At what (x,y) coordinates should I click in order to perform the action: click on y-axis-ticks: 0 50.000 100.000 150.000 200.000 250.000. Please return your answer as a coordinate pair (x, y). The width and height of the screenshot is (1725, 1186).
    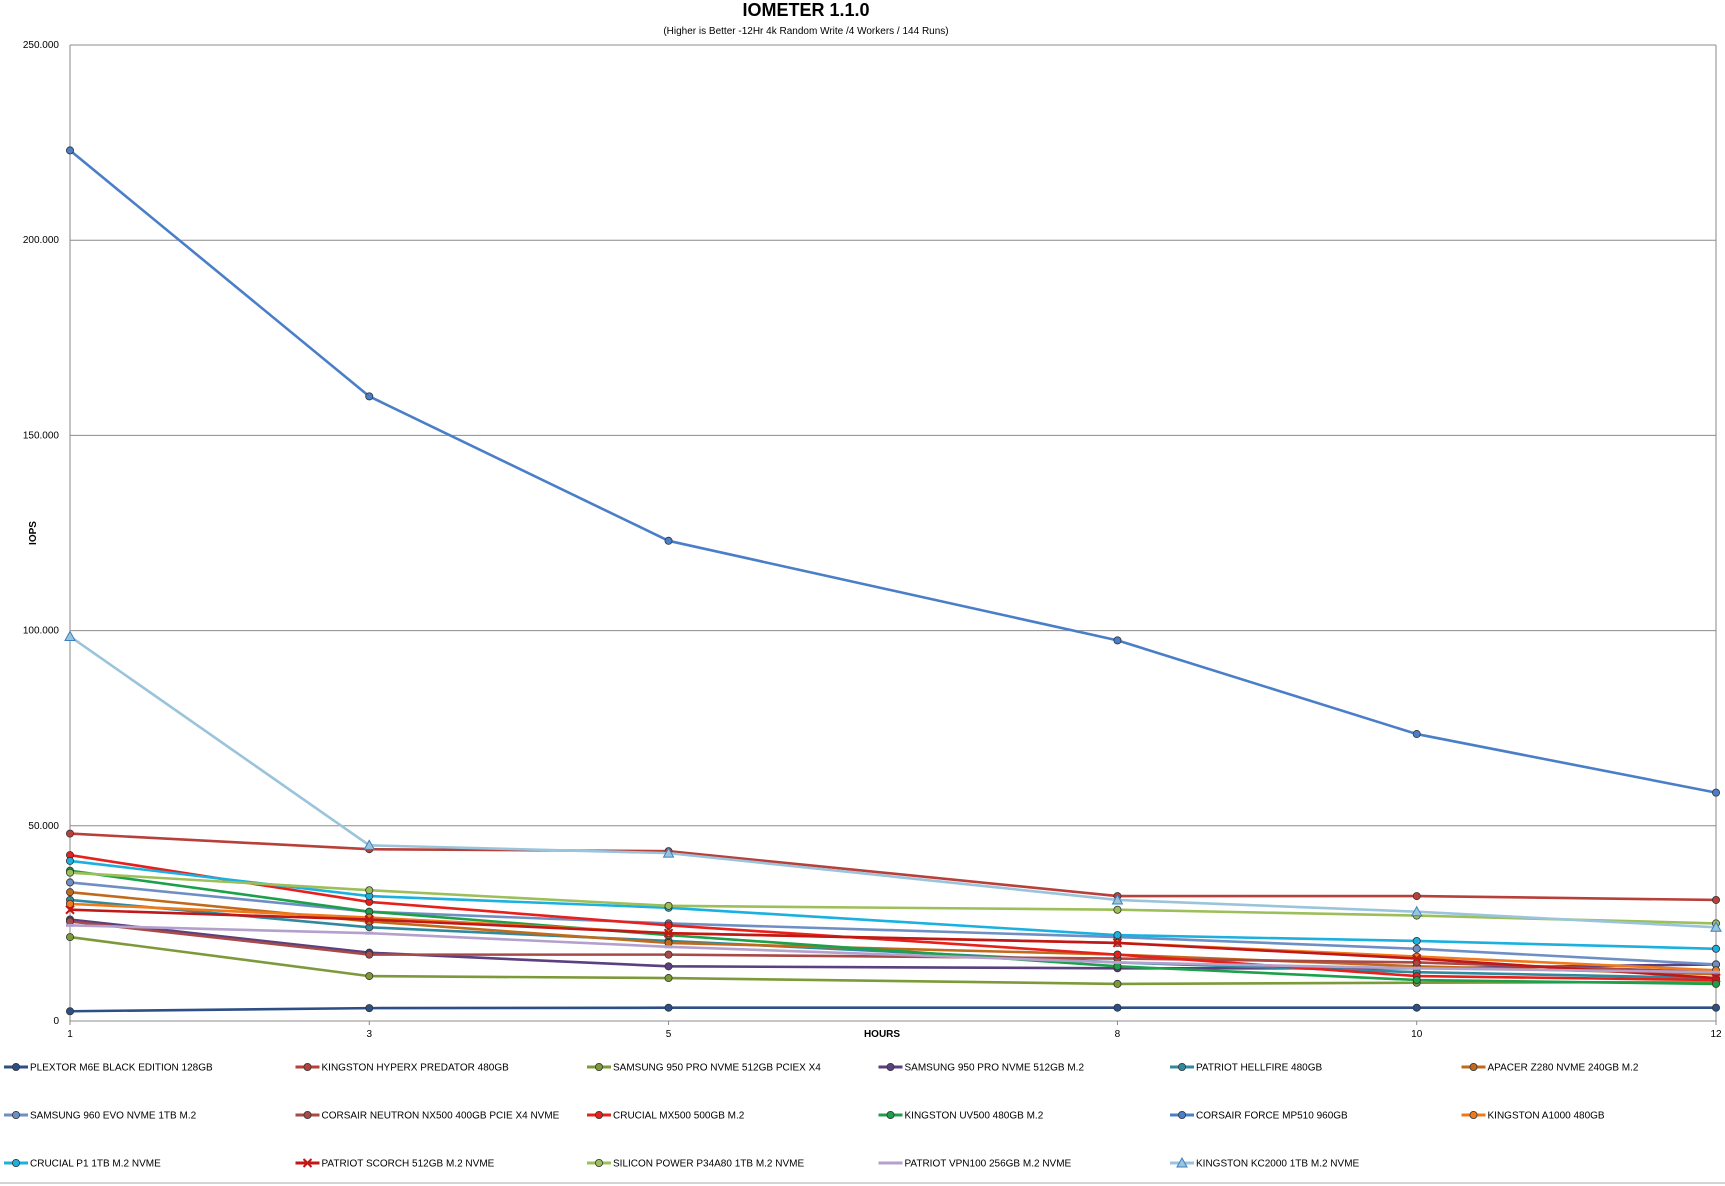
    Looking at the image, I should click on (41, 533).